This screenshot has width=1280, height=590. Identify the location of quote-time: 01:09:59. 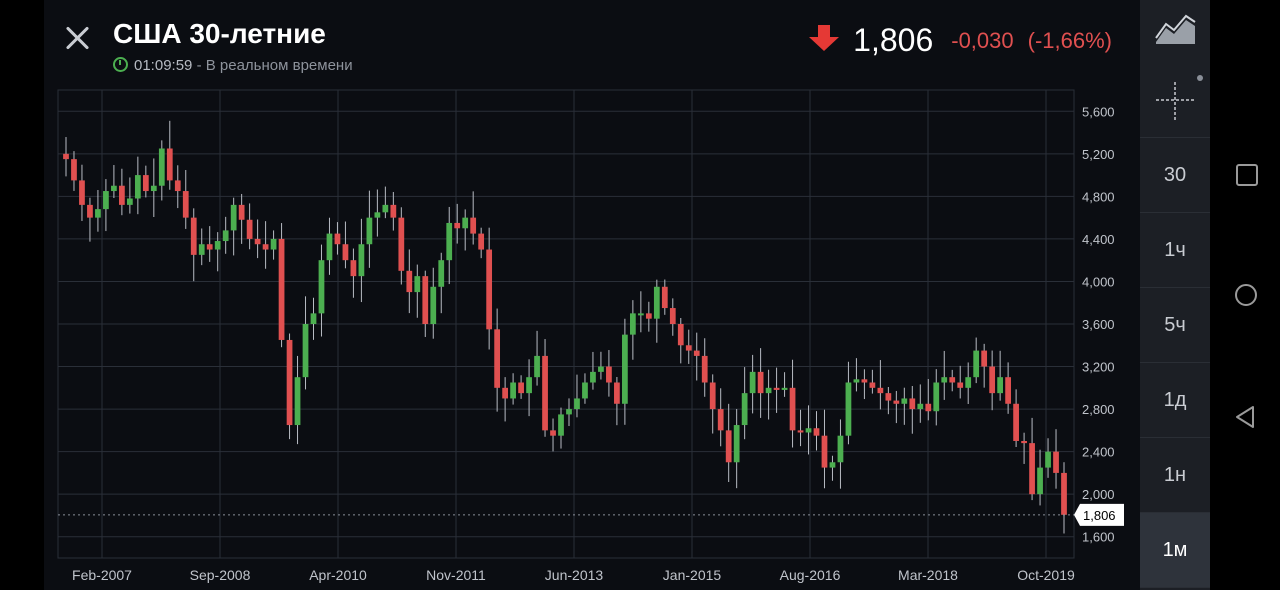
(163, 65).